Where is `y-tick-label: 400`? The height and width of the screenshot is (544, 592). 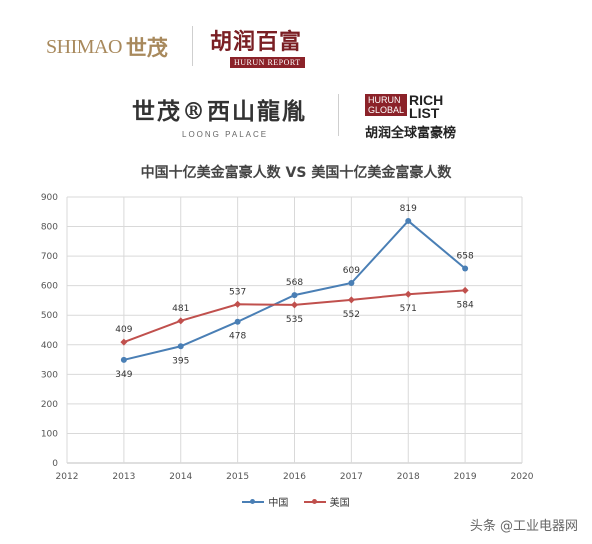
y-tick-label: 400 is located at coordinates (49, 346).